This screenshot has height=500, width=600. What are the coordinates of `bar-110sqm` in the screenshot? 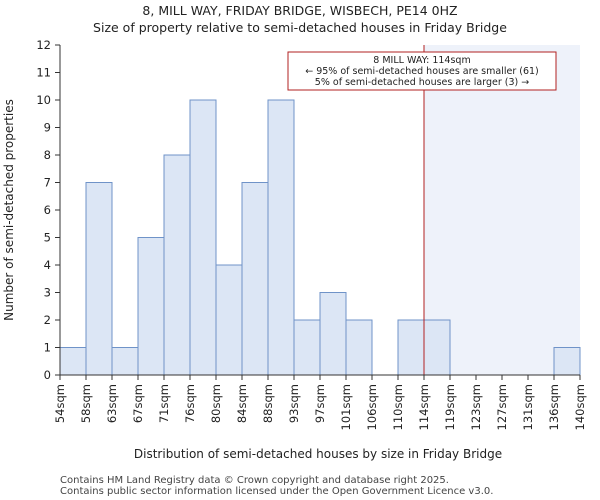 It's located at (411, 347).